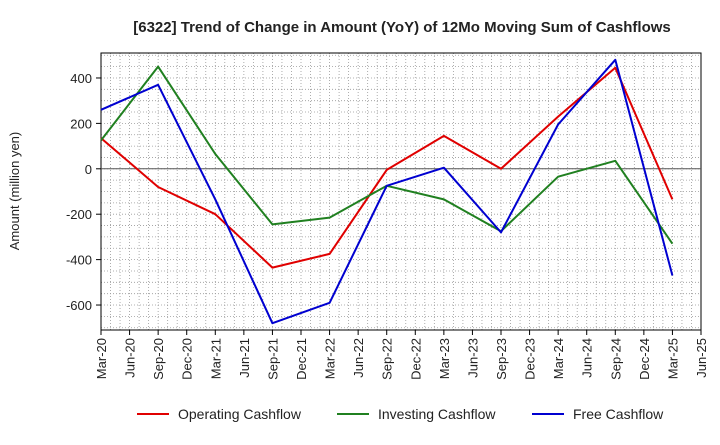 The height and width of the screenshot is (445, 720). What do you see at coordinates (79, 260) in the screenshot?
I see `y-tick-label: -400` at bounding box center [79, 260].